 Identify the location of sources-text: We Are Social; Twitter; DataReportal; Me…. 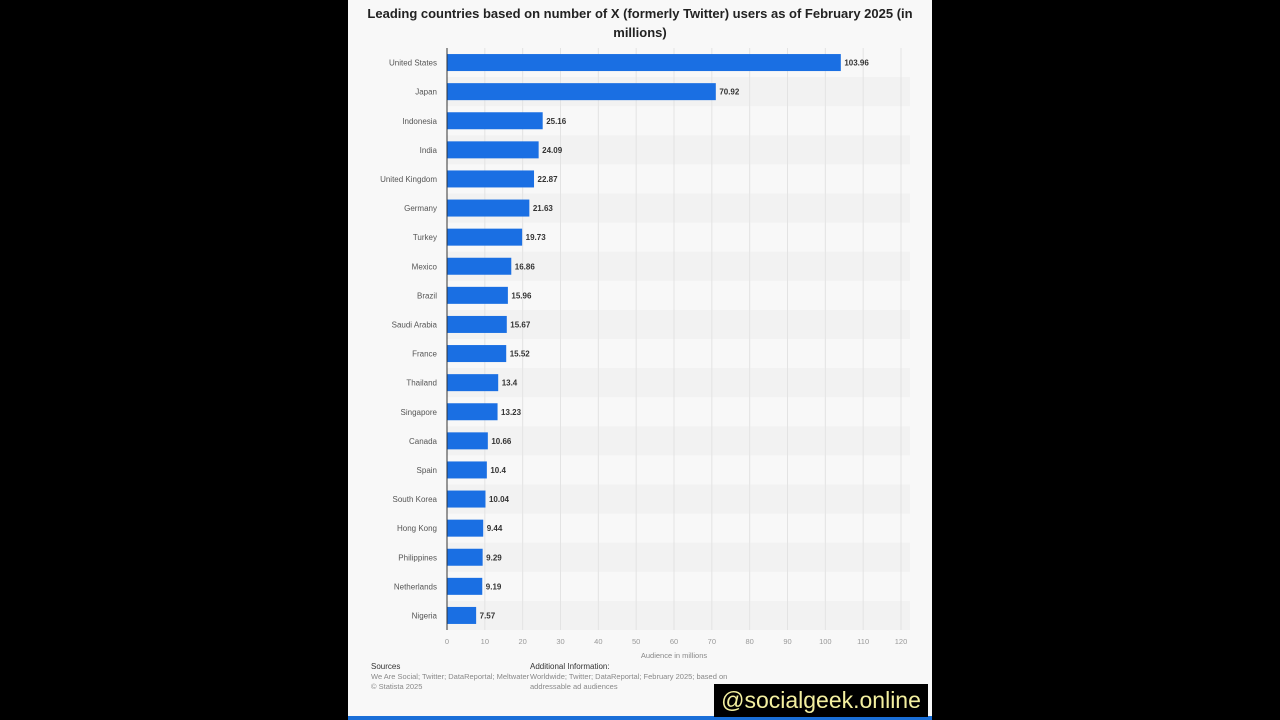
(450, 676).